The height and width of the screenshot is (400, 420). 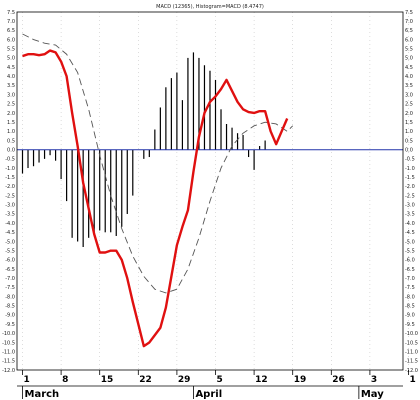 I want to click on y-tick-right-10: 2.5, so click(x=409, y=105).